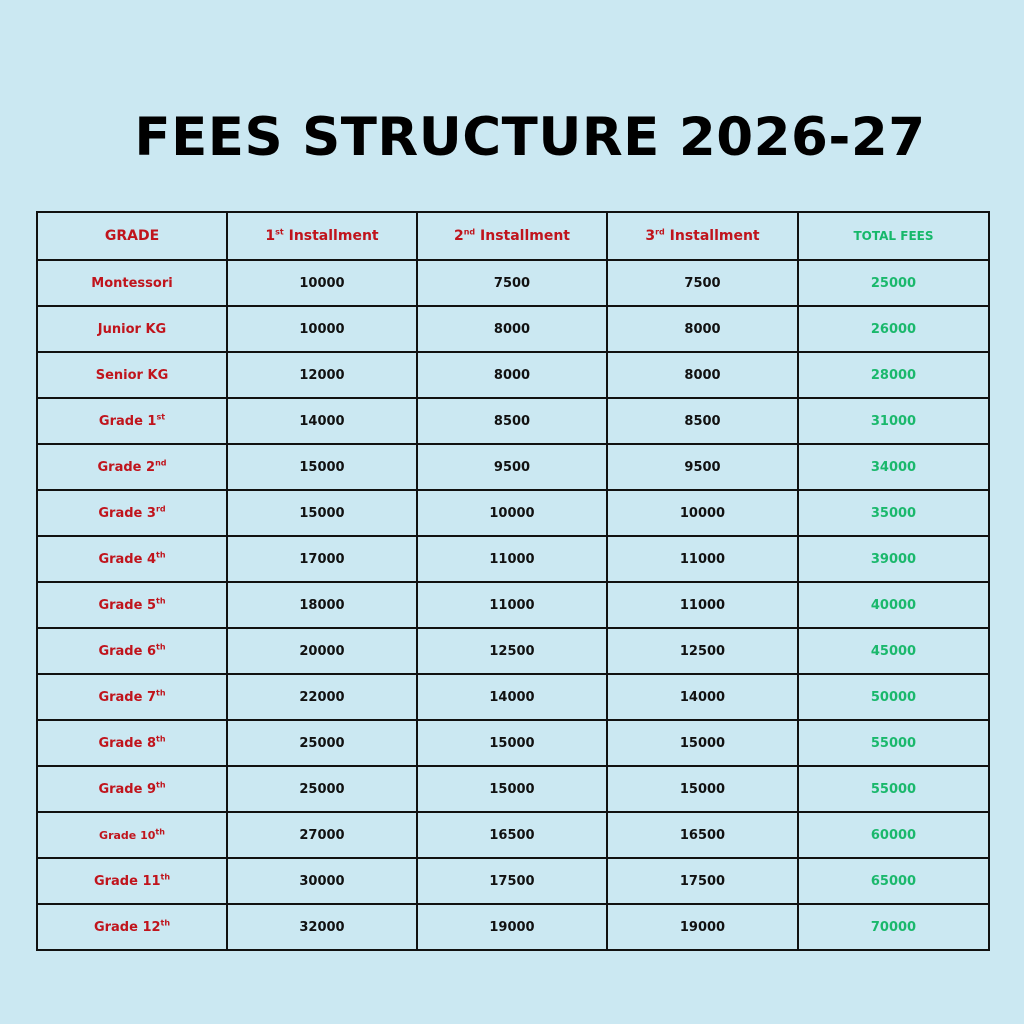 This screenshot has height=1024, width=1024. I want to click on grade-cell: Grade 2nd, so click(132, 467).